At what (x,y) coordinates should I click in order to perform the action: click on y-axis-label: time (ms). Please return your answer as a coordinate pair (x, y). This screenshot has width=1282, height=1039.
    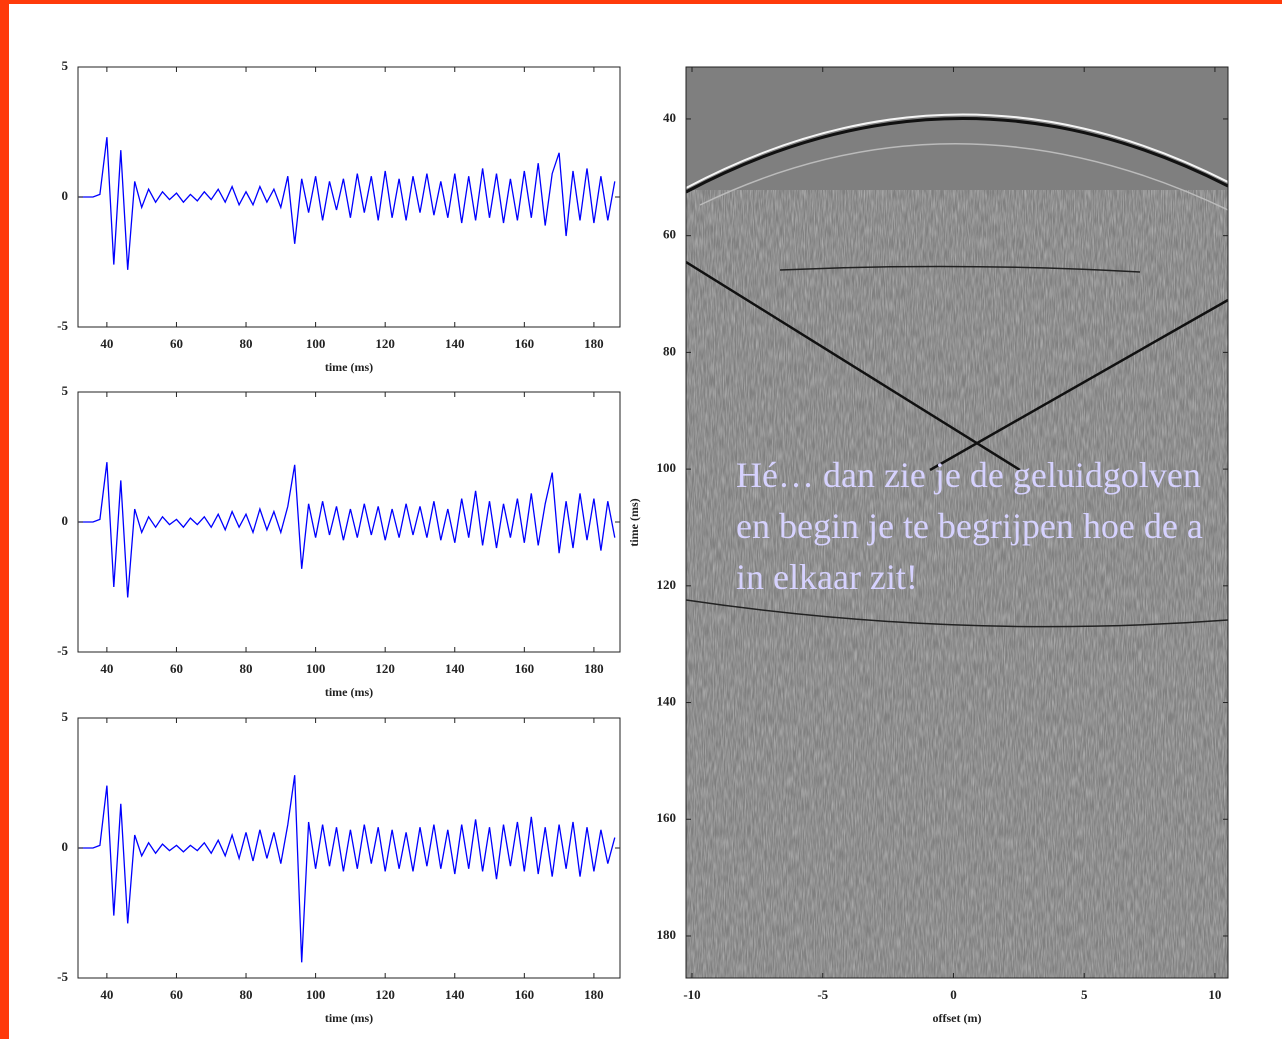
    Looking at the image, I should click on (634, 522).